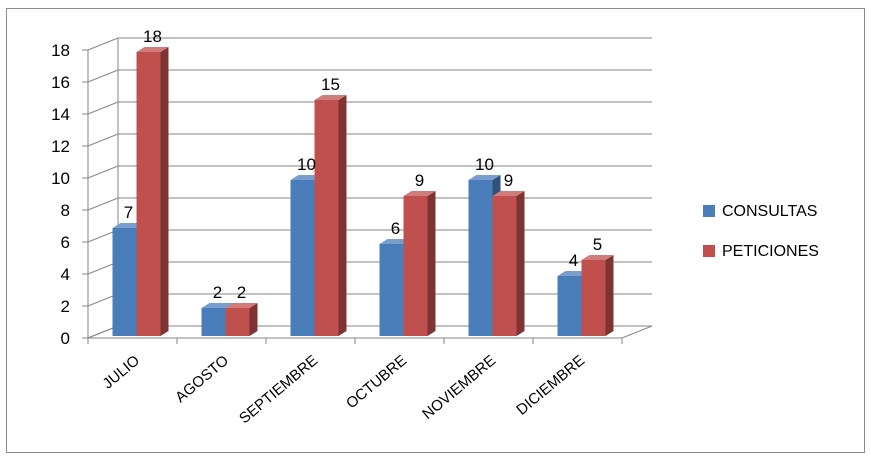 Image resolution: width=871 pixels, height=459 pixels. I want to click on legend-label: CONSULTAS, so click(769, 211).